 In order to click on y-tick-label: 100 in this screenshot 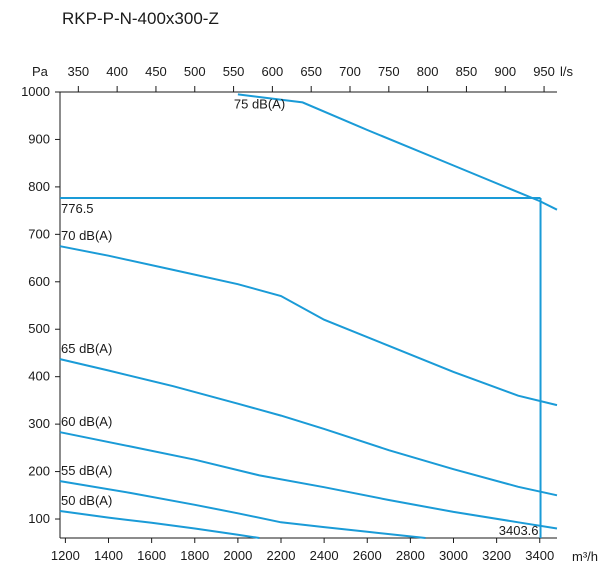, I will do `click(39, 518)`.